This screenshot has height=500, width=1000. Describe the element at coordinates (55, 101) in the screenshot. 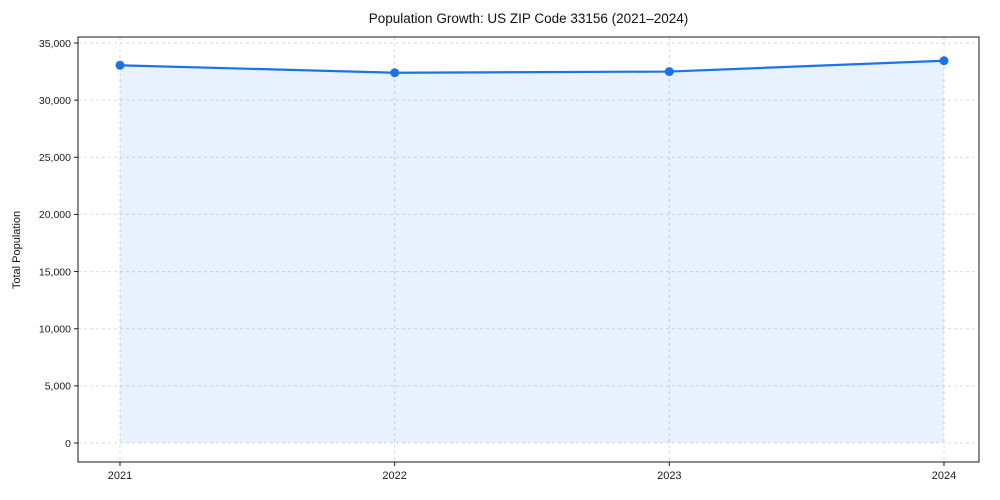

I see `y-tick-label: 30,000` at that location.